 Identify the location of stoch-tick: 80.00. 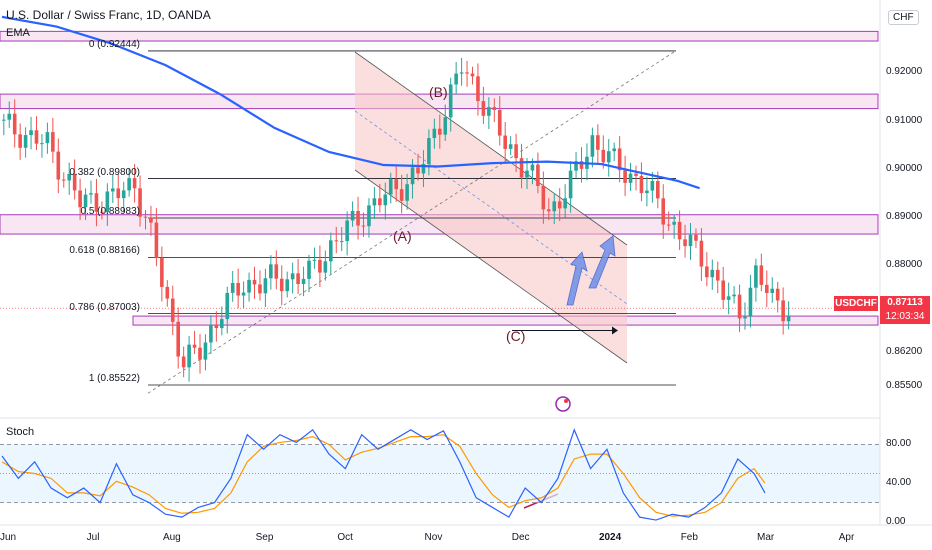
(899, 444).